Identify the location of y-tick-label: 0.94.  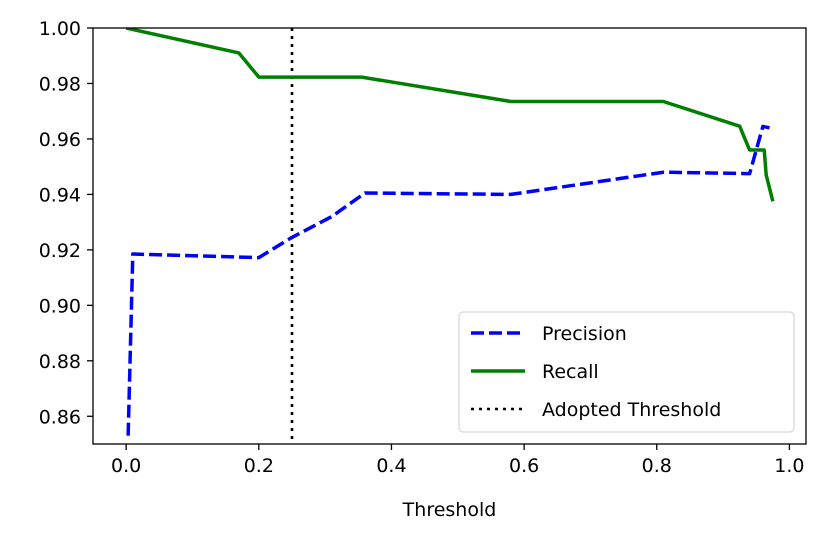
(60, 195).